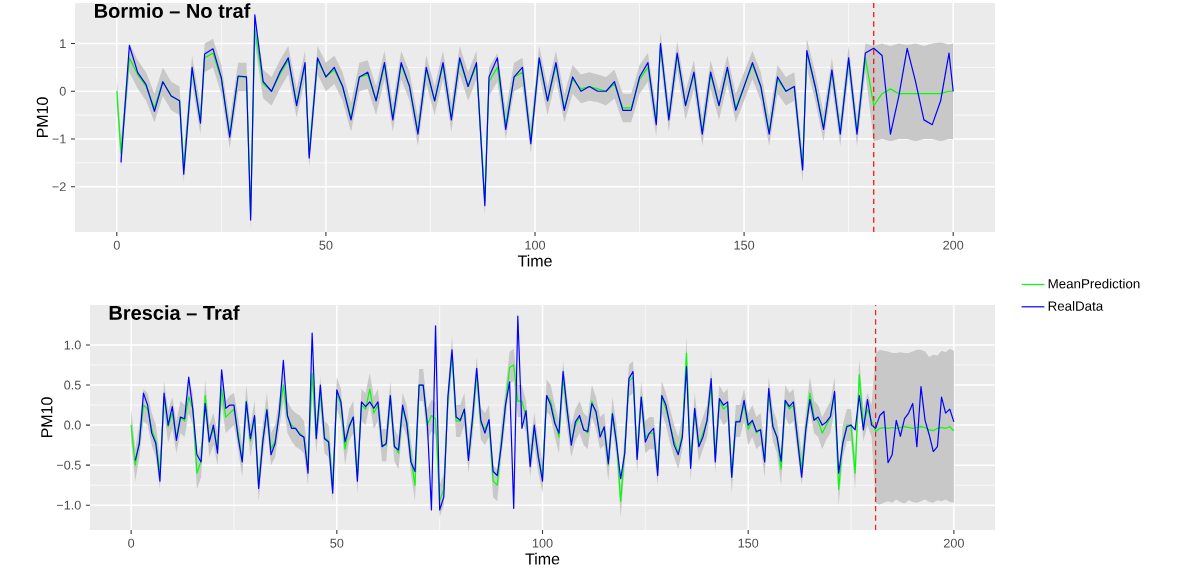 The width and height of the screenshot is (1202, 586). What do you see at coordinates (63, 43) in the screenshot?
I see `y-tick-label: 1` at bounding box center [63, 43].